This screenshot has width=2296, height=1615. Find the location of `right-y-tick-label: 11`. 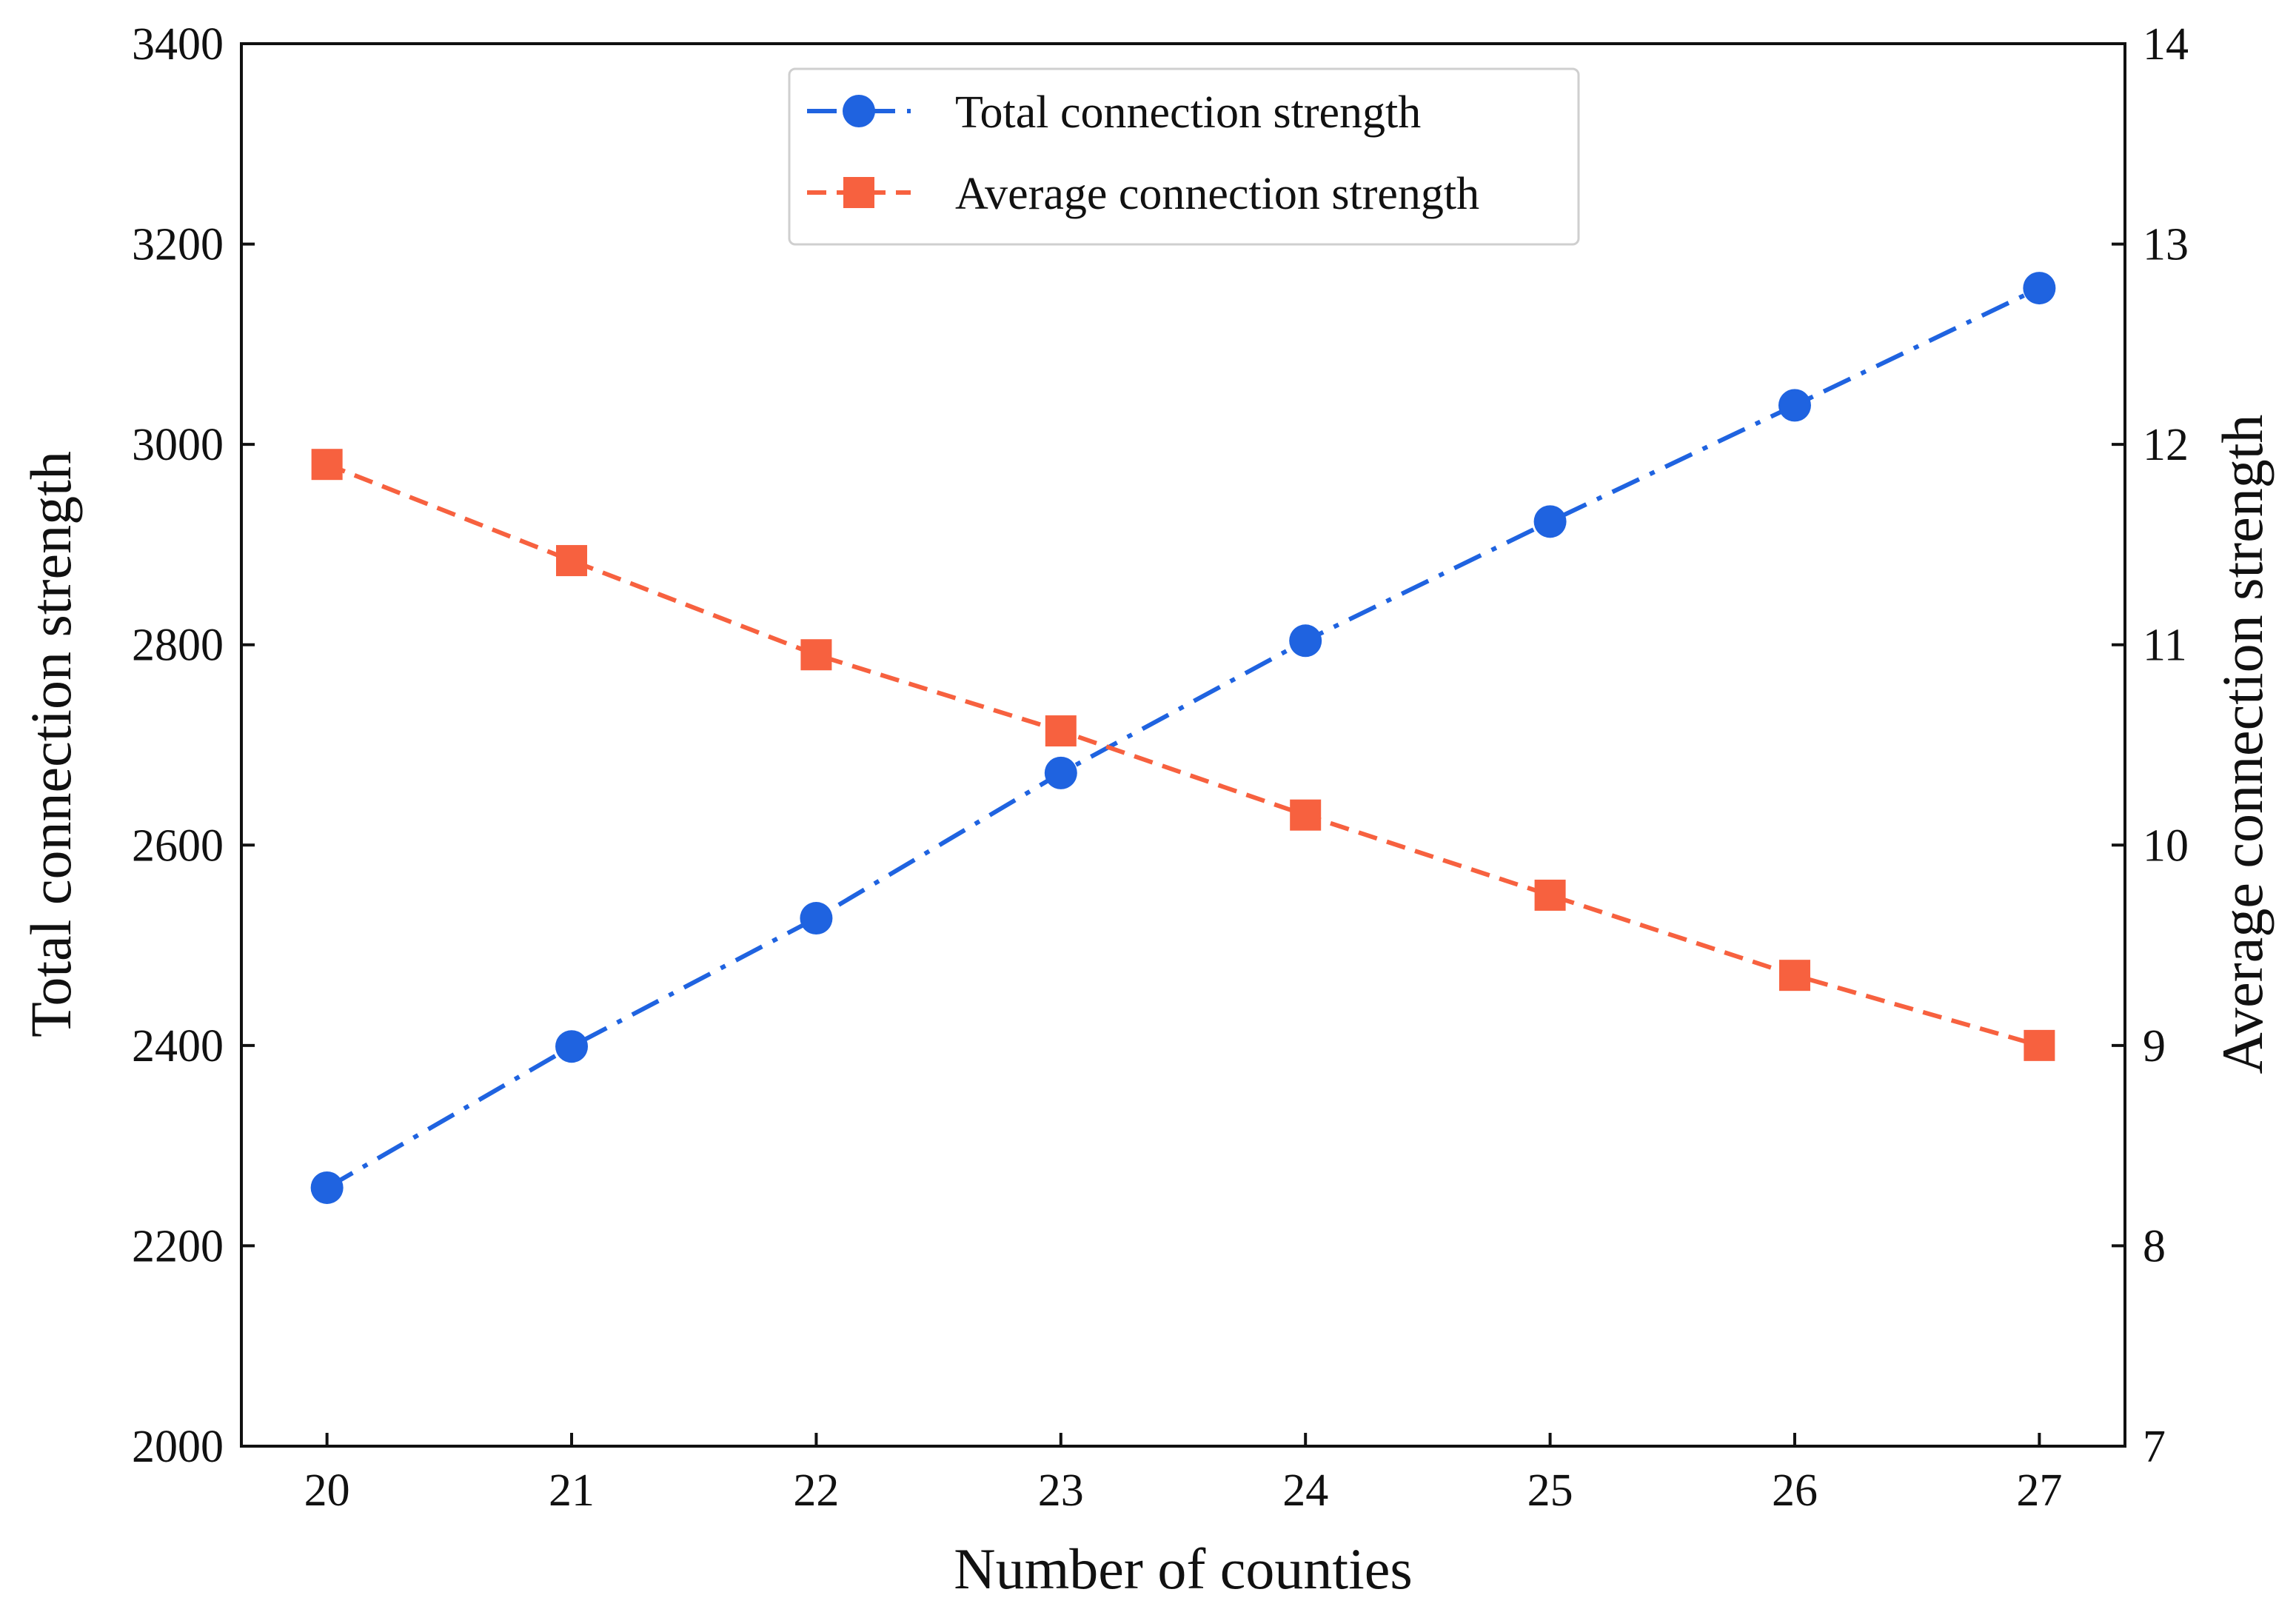

right-y-tick-label: 11 is located at coordinates (2165, 646).